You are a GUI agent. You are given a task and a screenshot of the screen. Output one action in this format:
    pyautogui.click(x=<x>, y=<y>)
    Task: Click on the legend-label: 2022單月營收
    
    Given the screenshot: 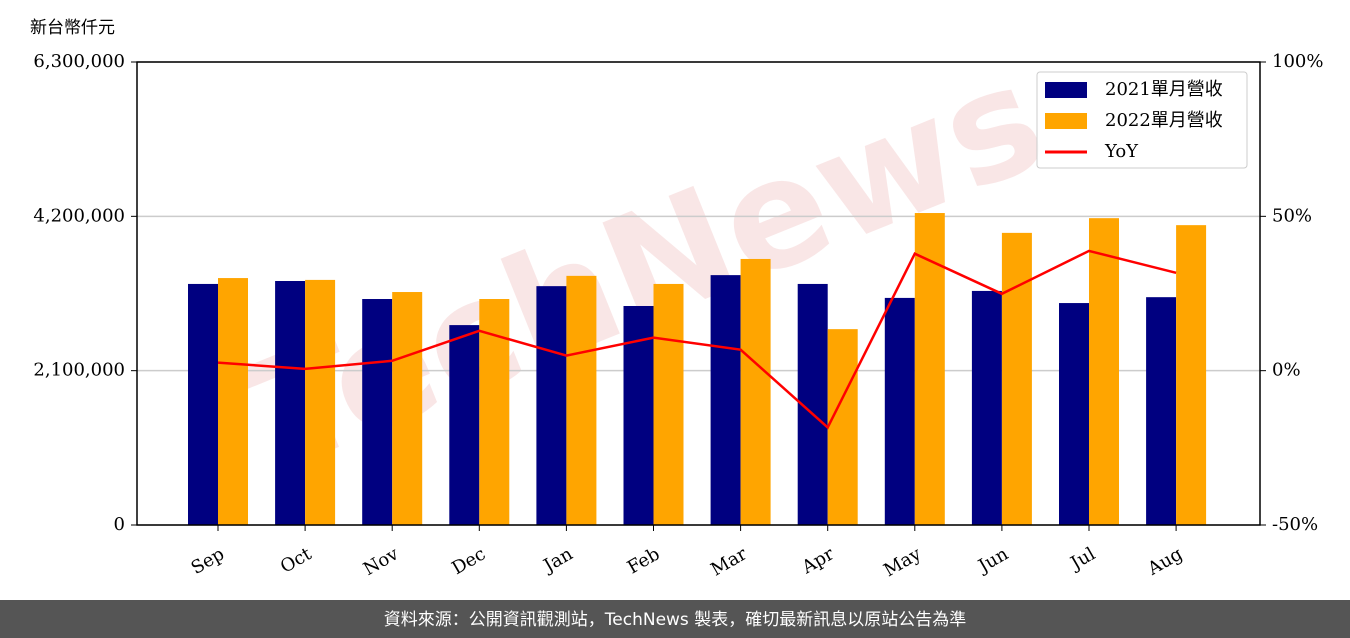 What is the action you would take?
    pyautogui.click(x=1164, y=120)
    